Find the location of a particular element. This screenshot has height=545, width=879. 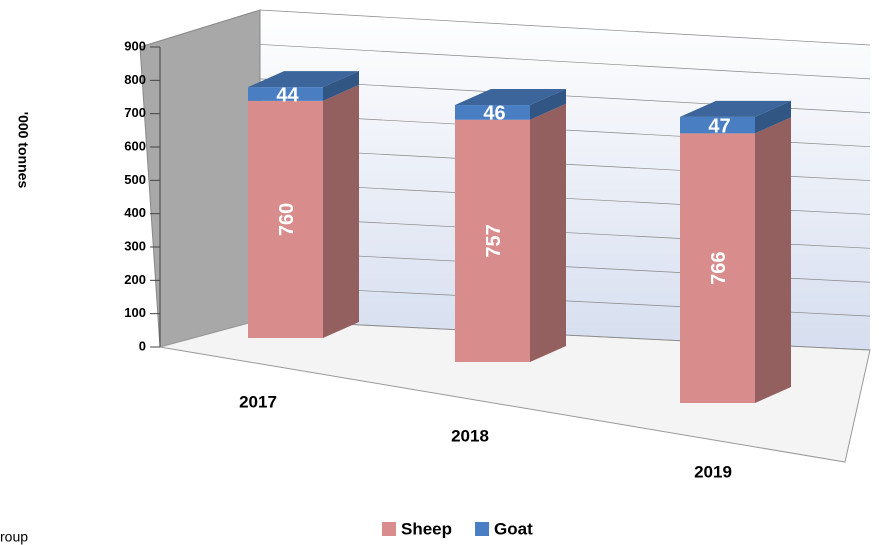

value-label: 757 is located at coordinates (494, 240).